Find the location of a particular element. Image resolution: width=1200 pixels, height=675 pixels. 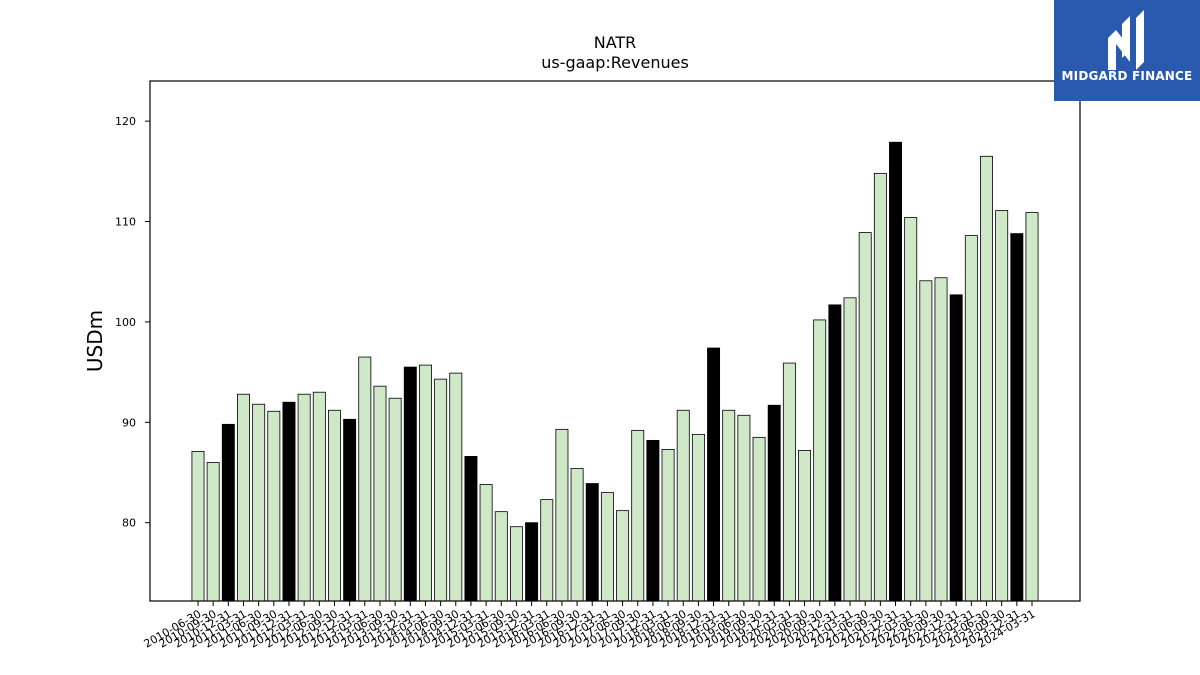

y-tick-label: 100 is located at coordinates (125, 322).